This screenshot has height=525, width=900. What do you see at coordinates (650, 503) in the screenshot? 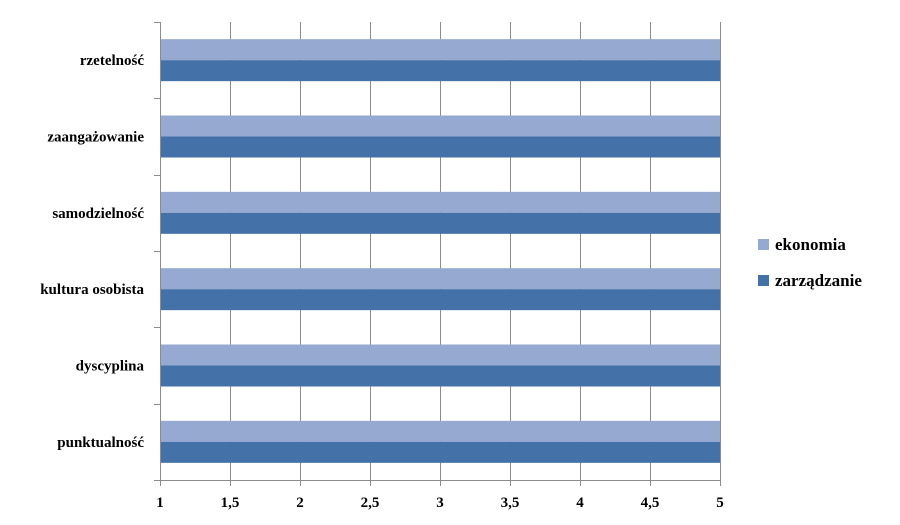
I see `x-tick-label: 4,5` at bounding box center [650, 503].